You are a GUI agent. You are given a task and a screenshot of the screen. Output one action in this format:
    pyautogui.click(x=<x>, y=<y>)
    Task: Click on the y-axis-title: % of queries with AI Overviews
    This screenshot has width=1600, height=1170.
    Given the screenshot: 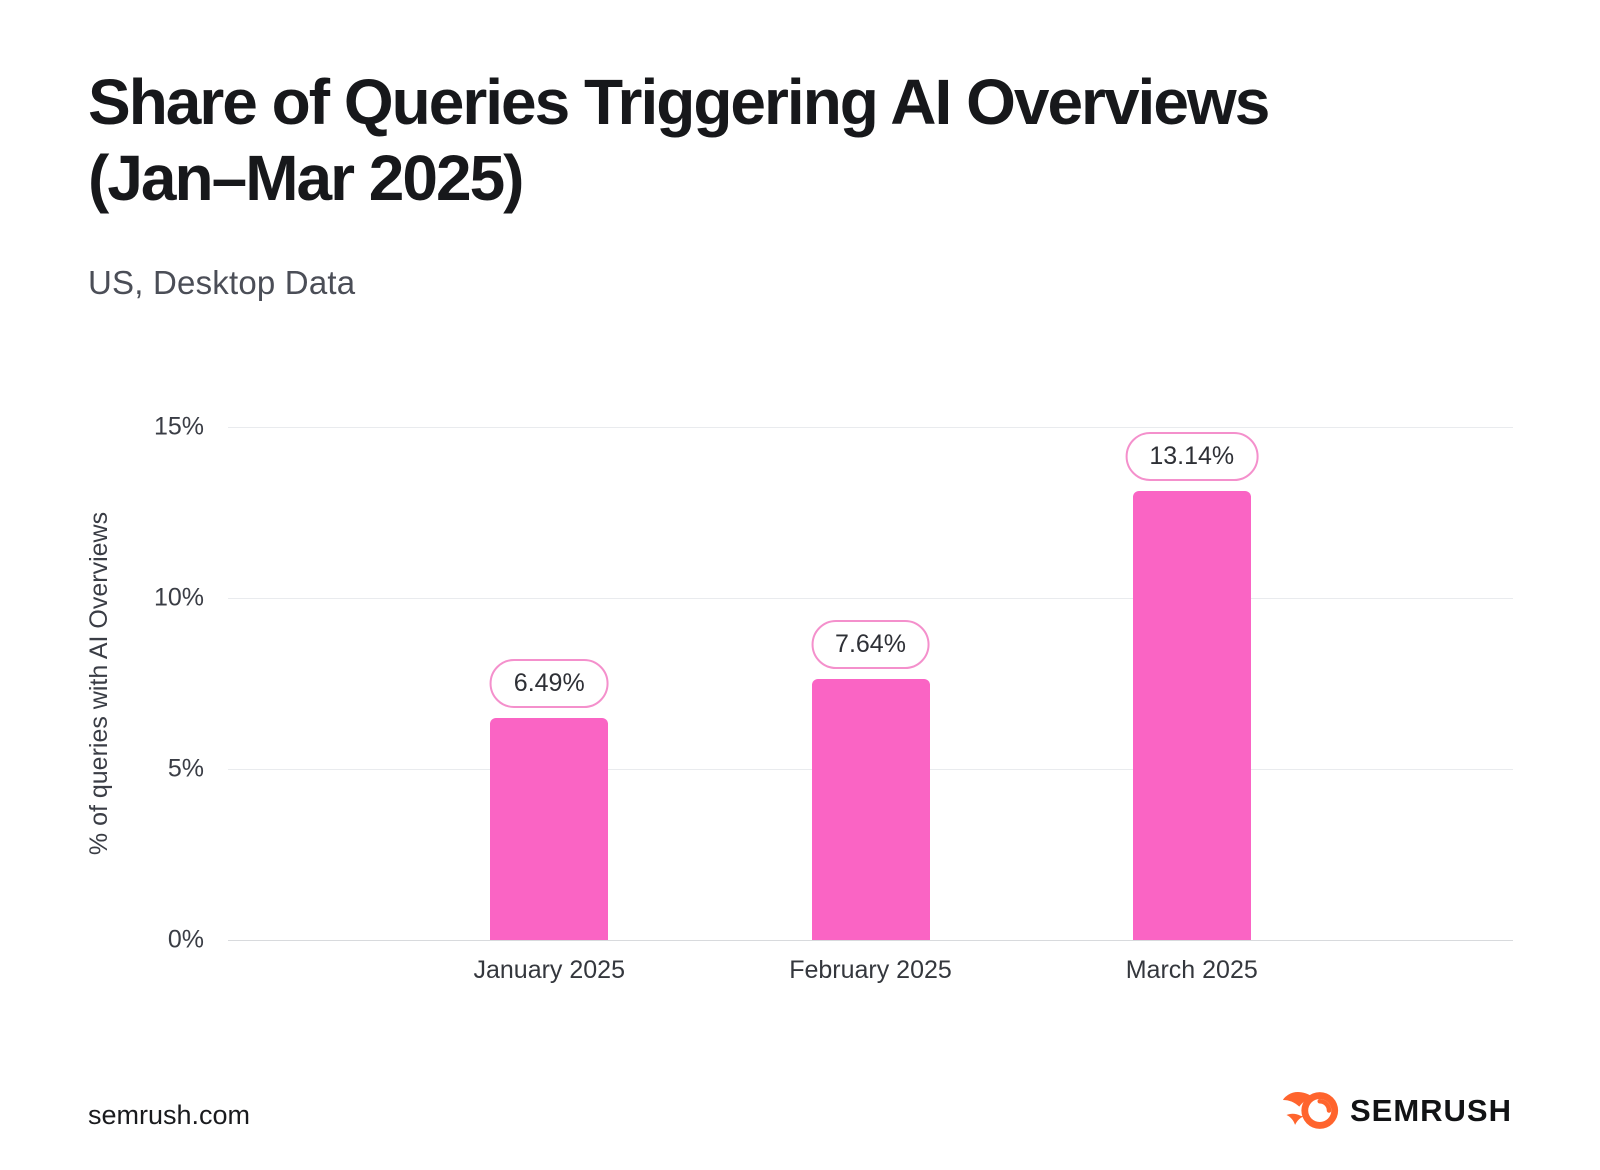 What is the action you would take?
    pyautogui.click(x=99, y=683)
    